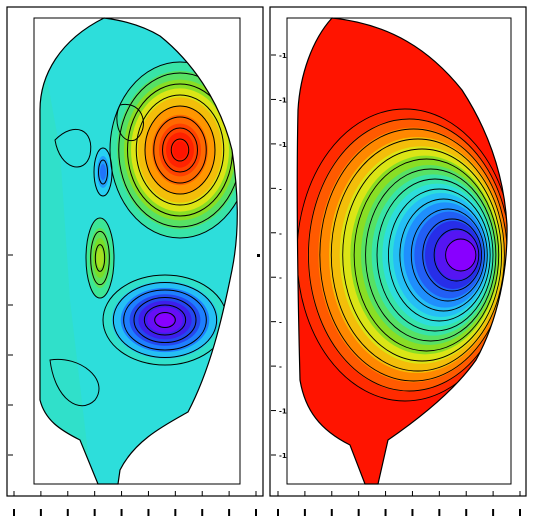  Describe the element at coordinates (280, 278) in the screenshot. I see `right-y-tick-label-5: -` at that location.